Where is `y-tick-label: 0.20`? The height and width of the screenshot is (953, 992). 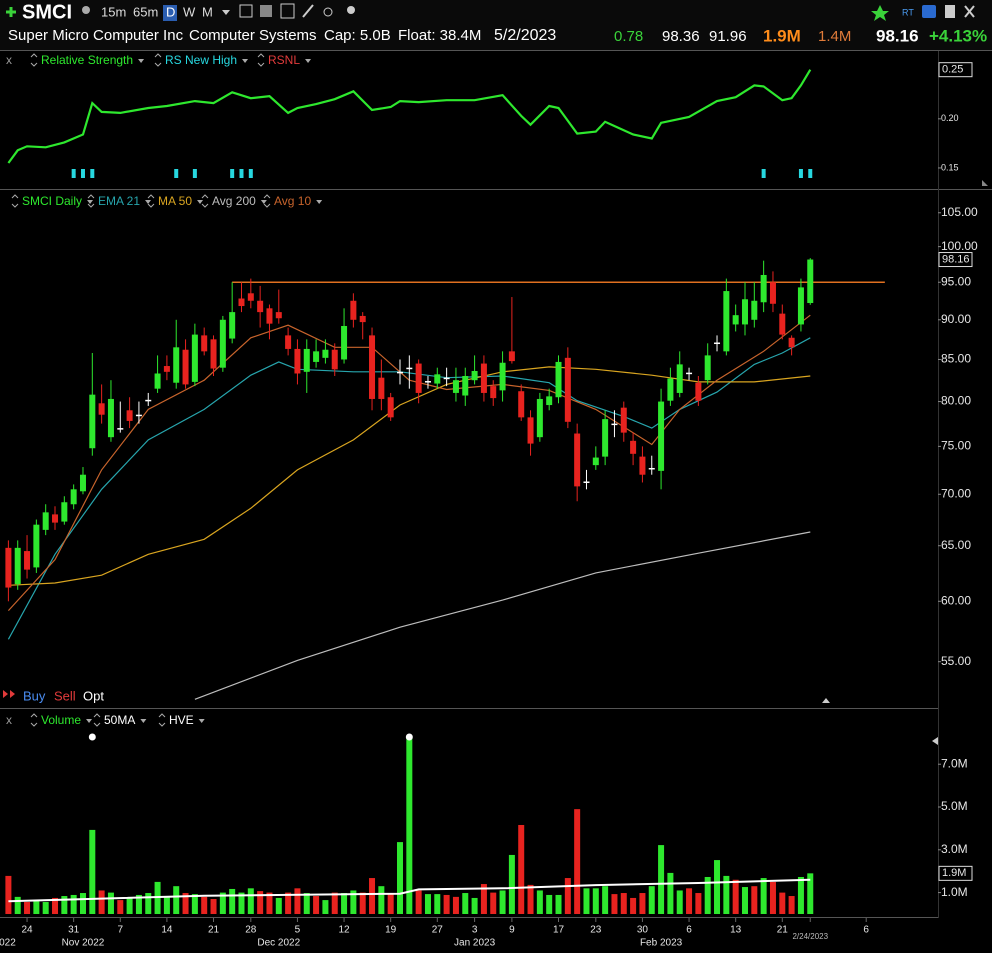
y-tick-label: 0.20 is located at coordinates (950, 118).